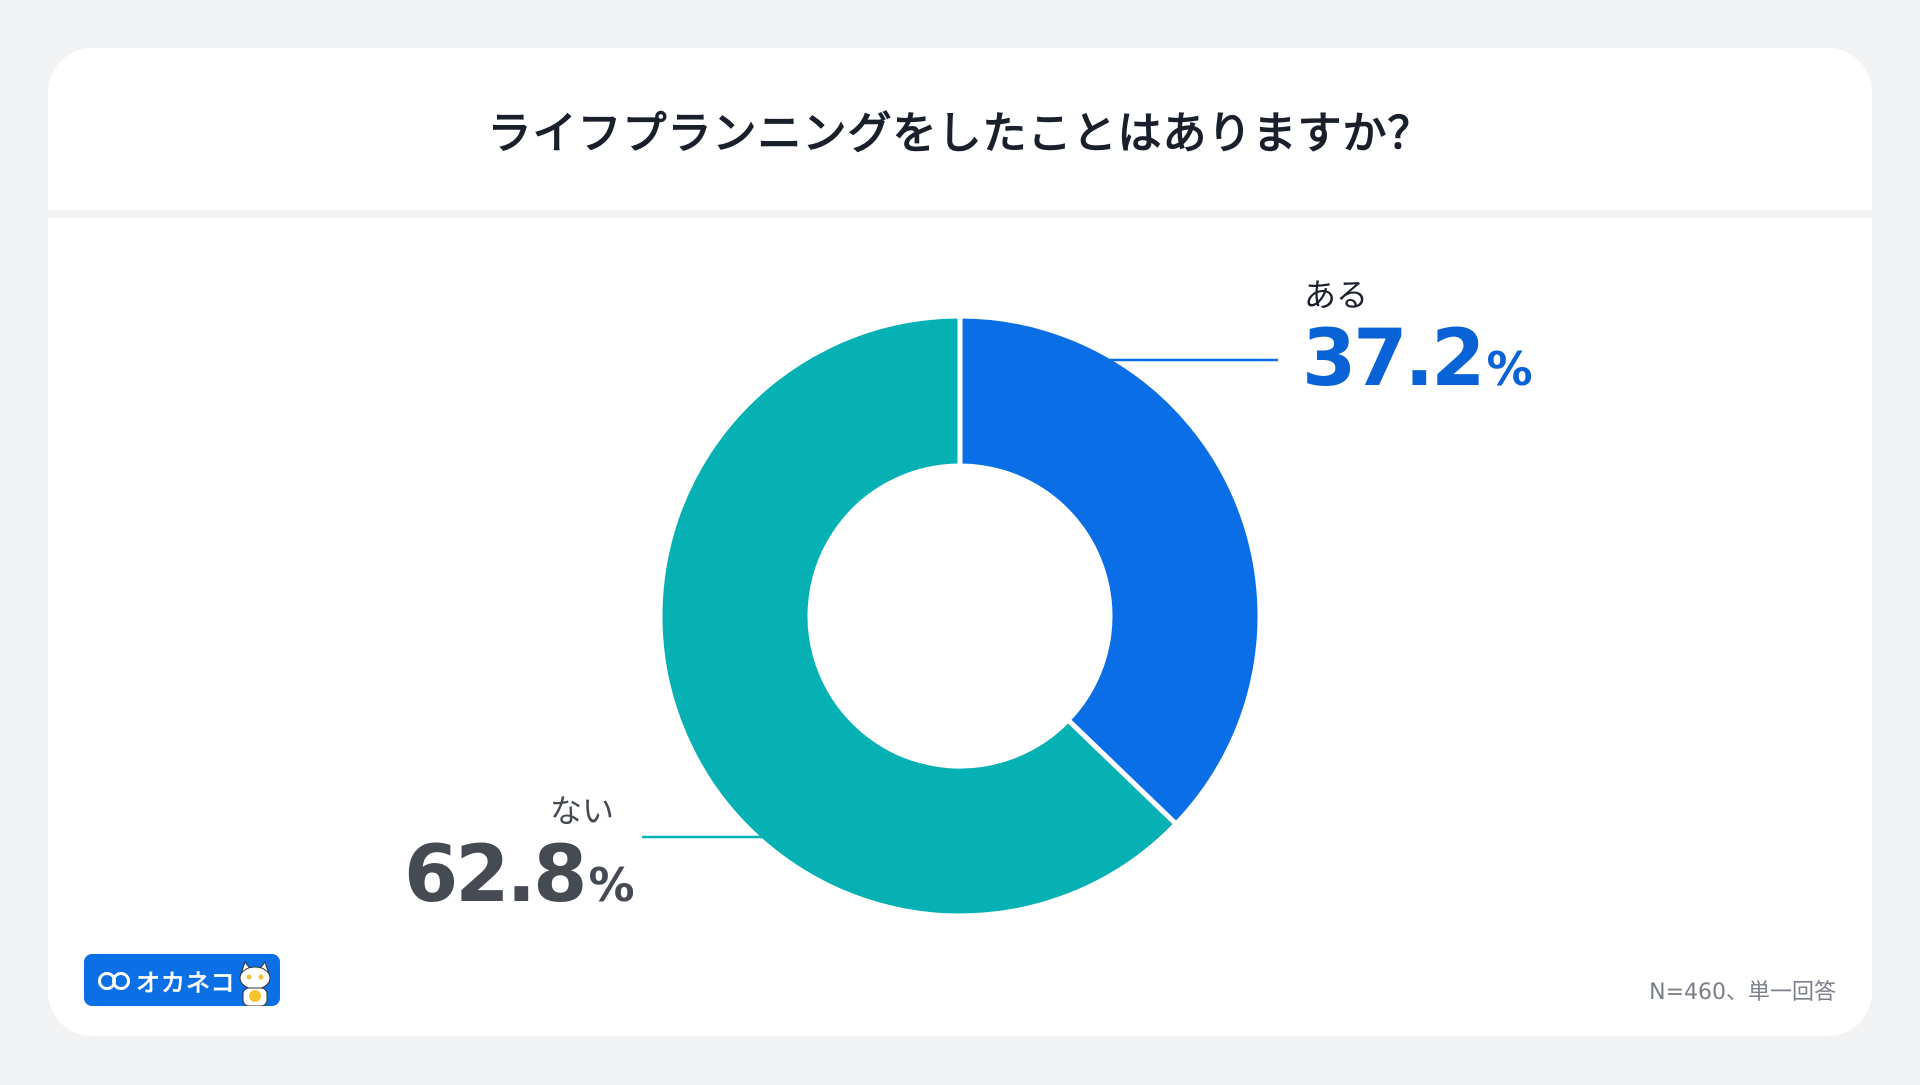 The image size is (1920, 1085). Describe the element at coordinates (1509, 369) in the screenshot. I see `slice-unit-aru: %` at that location.